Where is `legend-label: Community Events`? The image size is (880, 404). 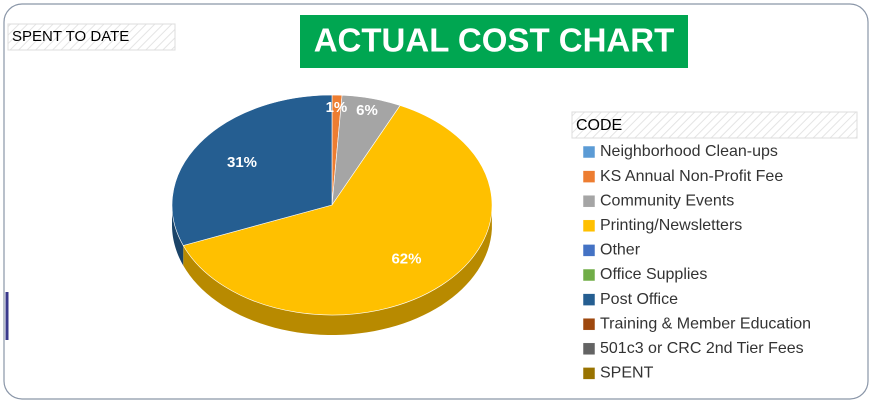 legend-label: Community Events is located at coordinates (667, 200).